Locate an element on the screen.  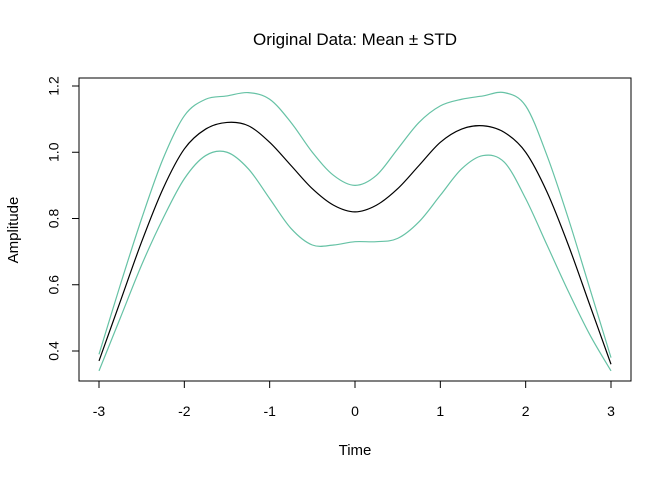
x-axis-label: Time is located at coordinates (355, 450).